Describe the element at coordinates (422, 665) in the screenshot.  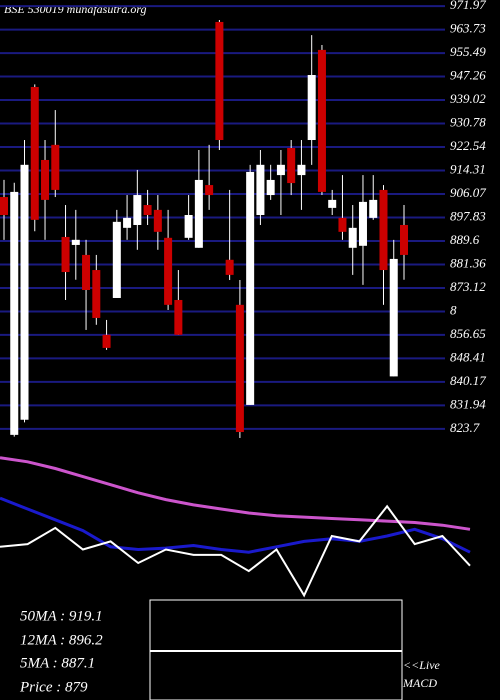
I see `macd-label: <<Live` at that location.